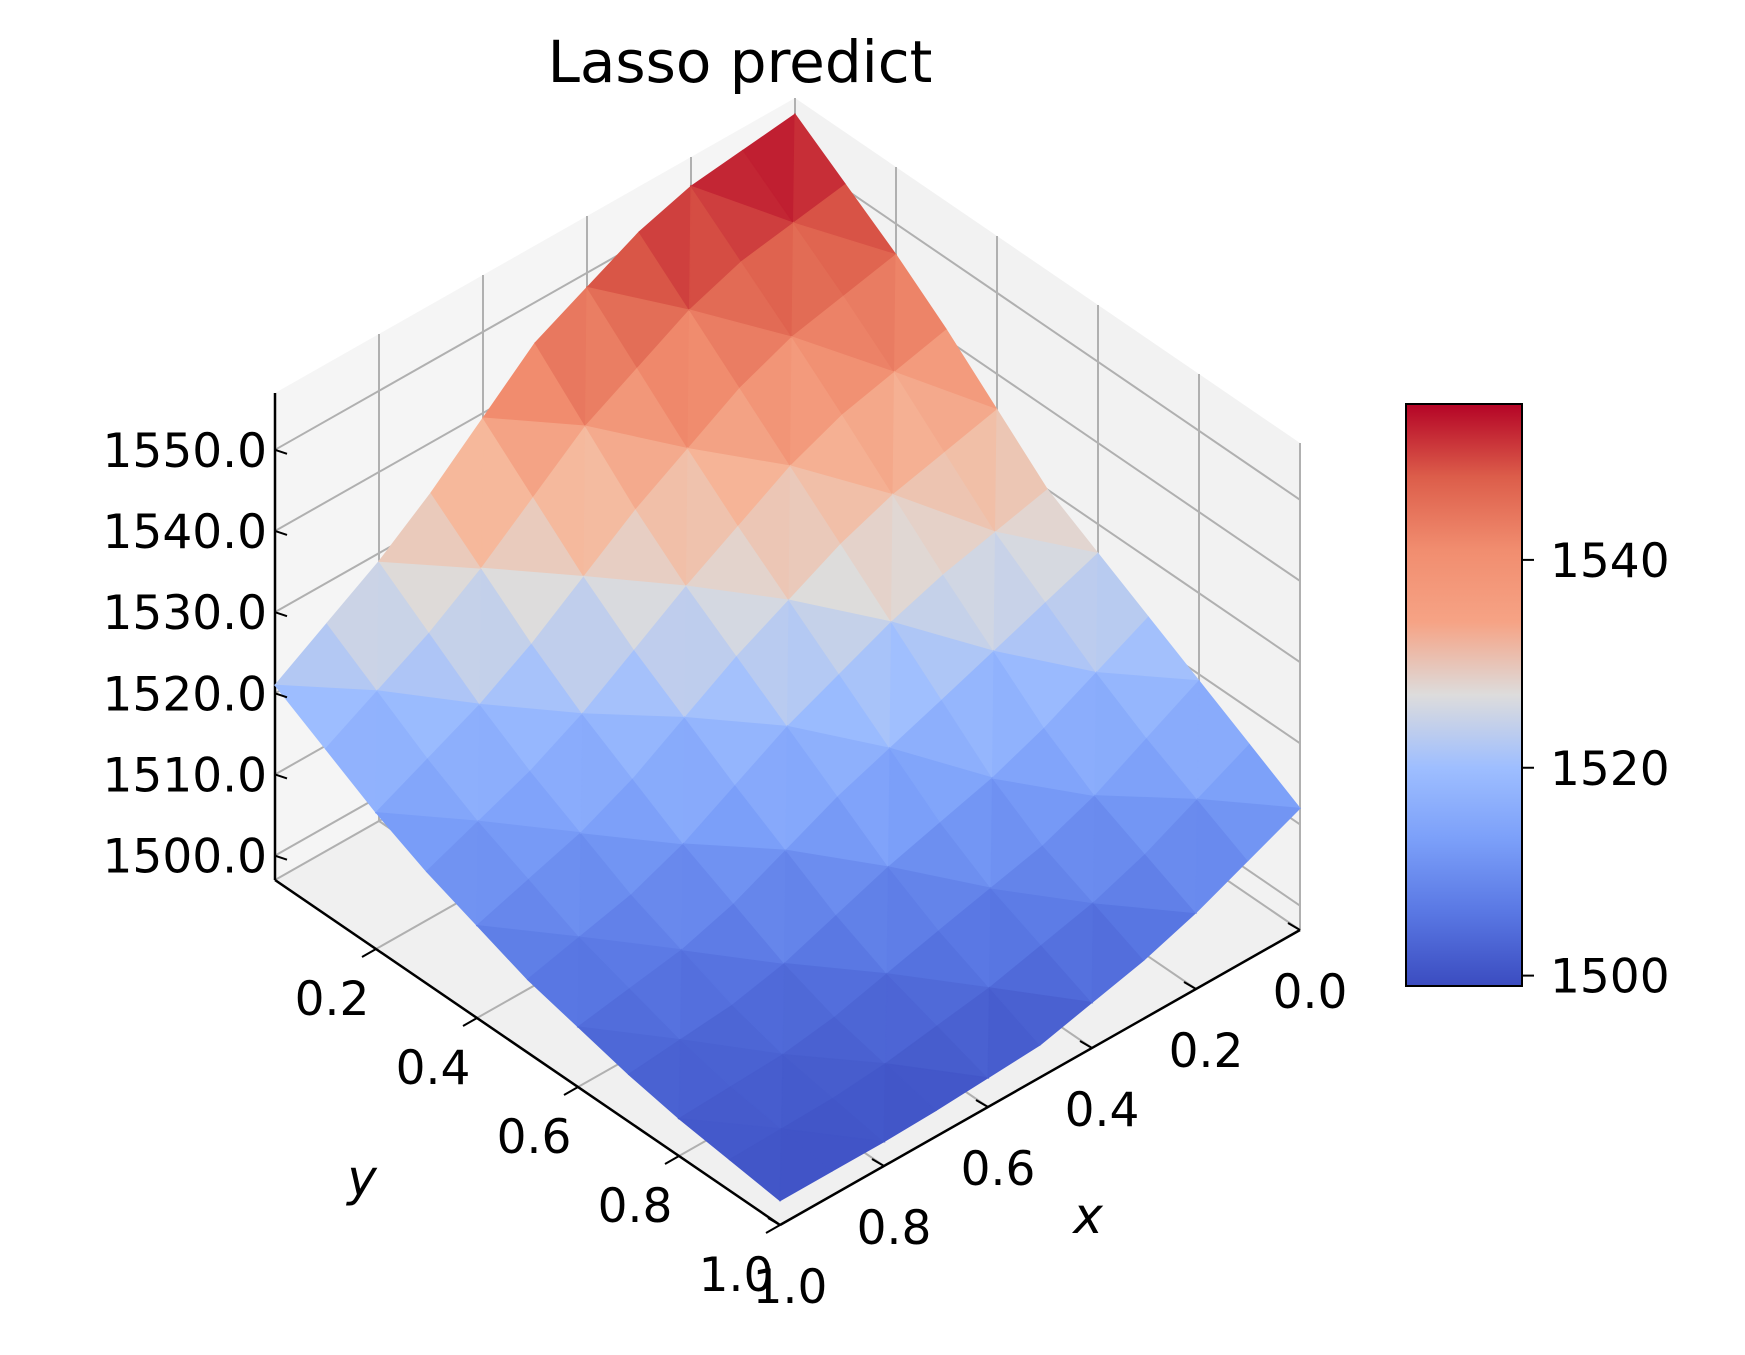 This screenshot has height=1355, width=1745. What do you see at coordinates (635, 1206) in the screenshot?
I see `y-tick-label: 0.8` at bounding box center [635, 1206].